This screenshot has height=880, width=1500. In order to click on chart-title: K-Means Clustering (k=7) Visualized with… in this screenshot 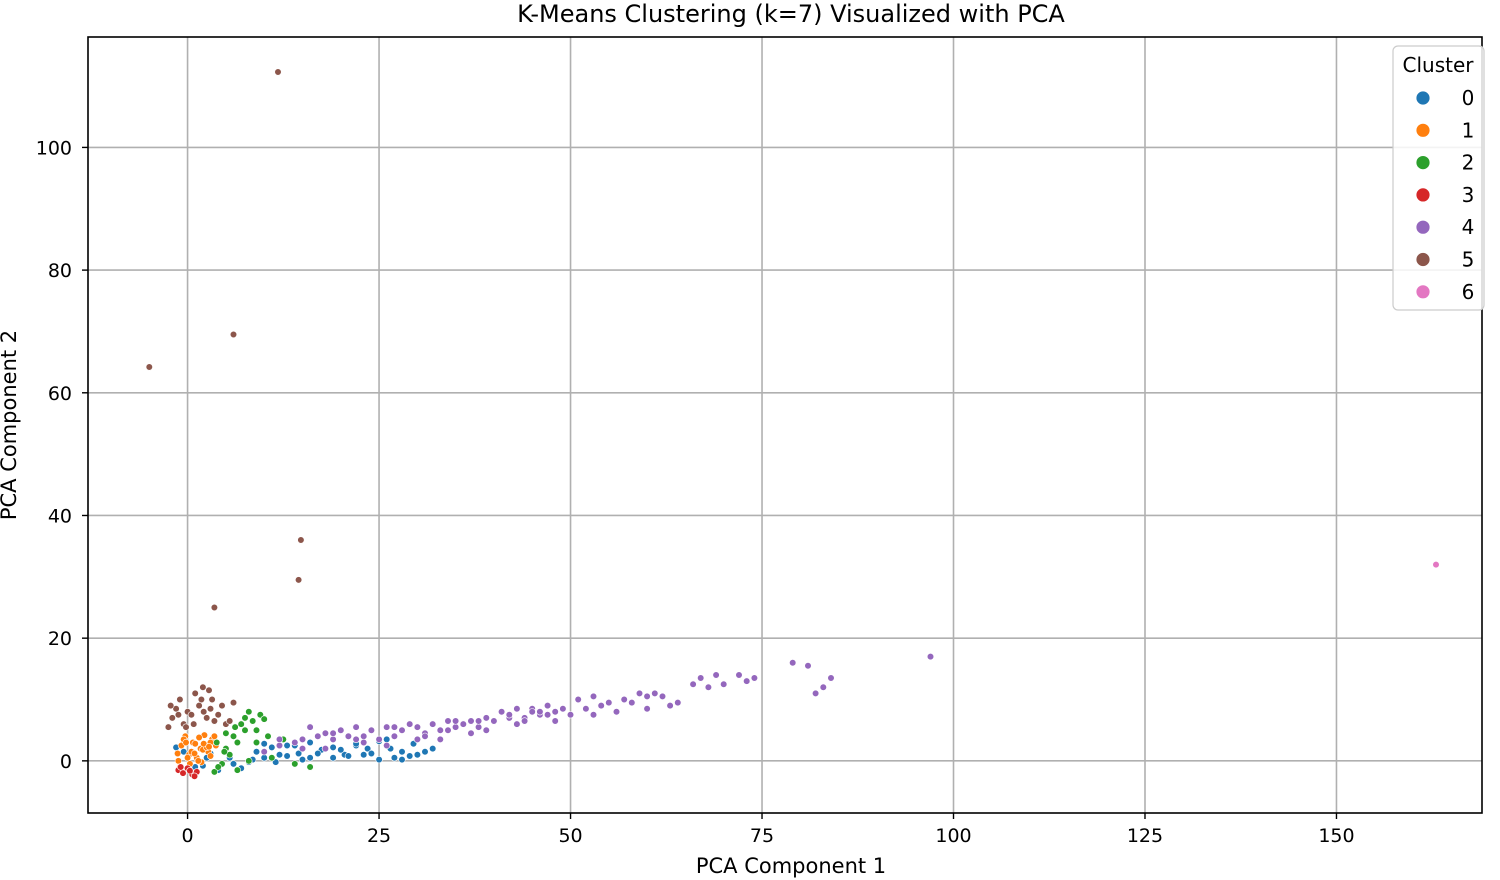, I will do `click(791, 14)`.